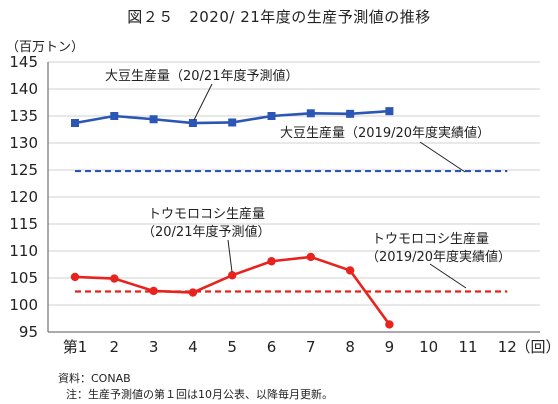 Image resolution: width=558 pixels, height=404 pixels. Describe the element at coordinates (115, 347) in the screenshot. I see `x-tick-label: 2` at that location.